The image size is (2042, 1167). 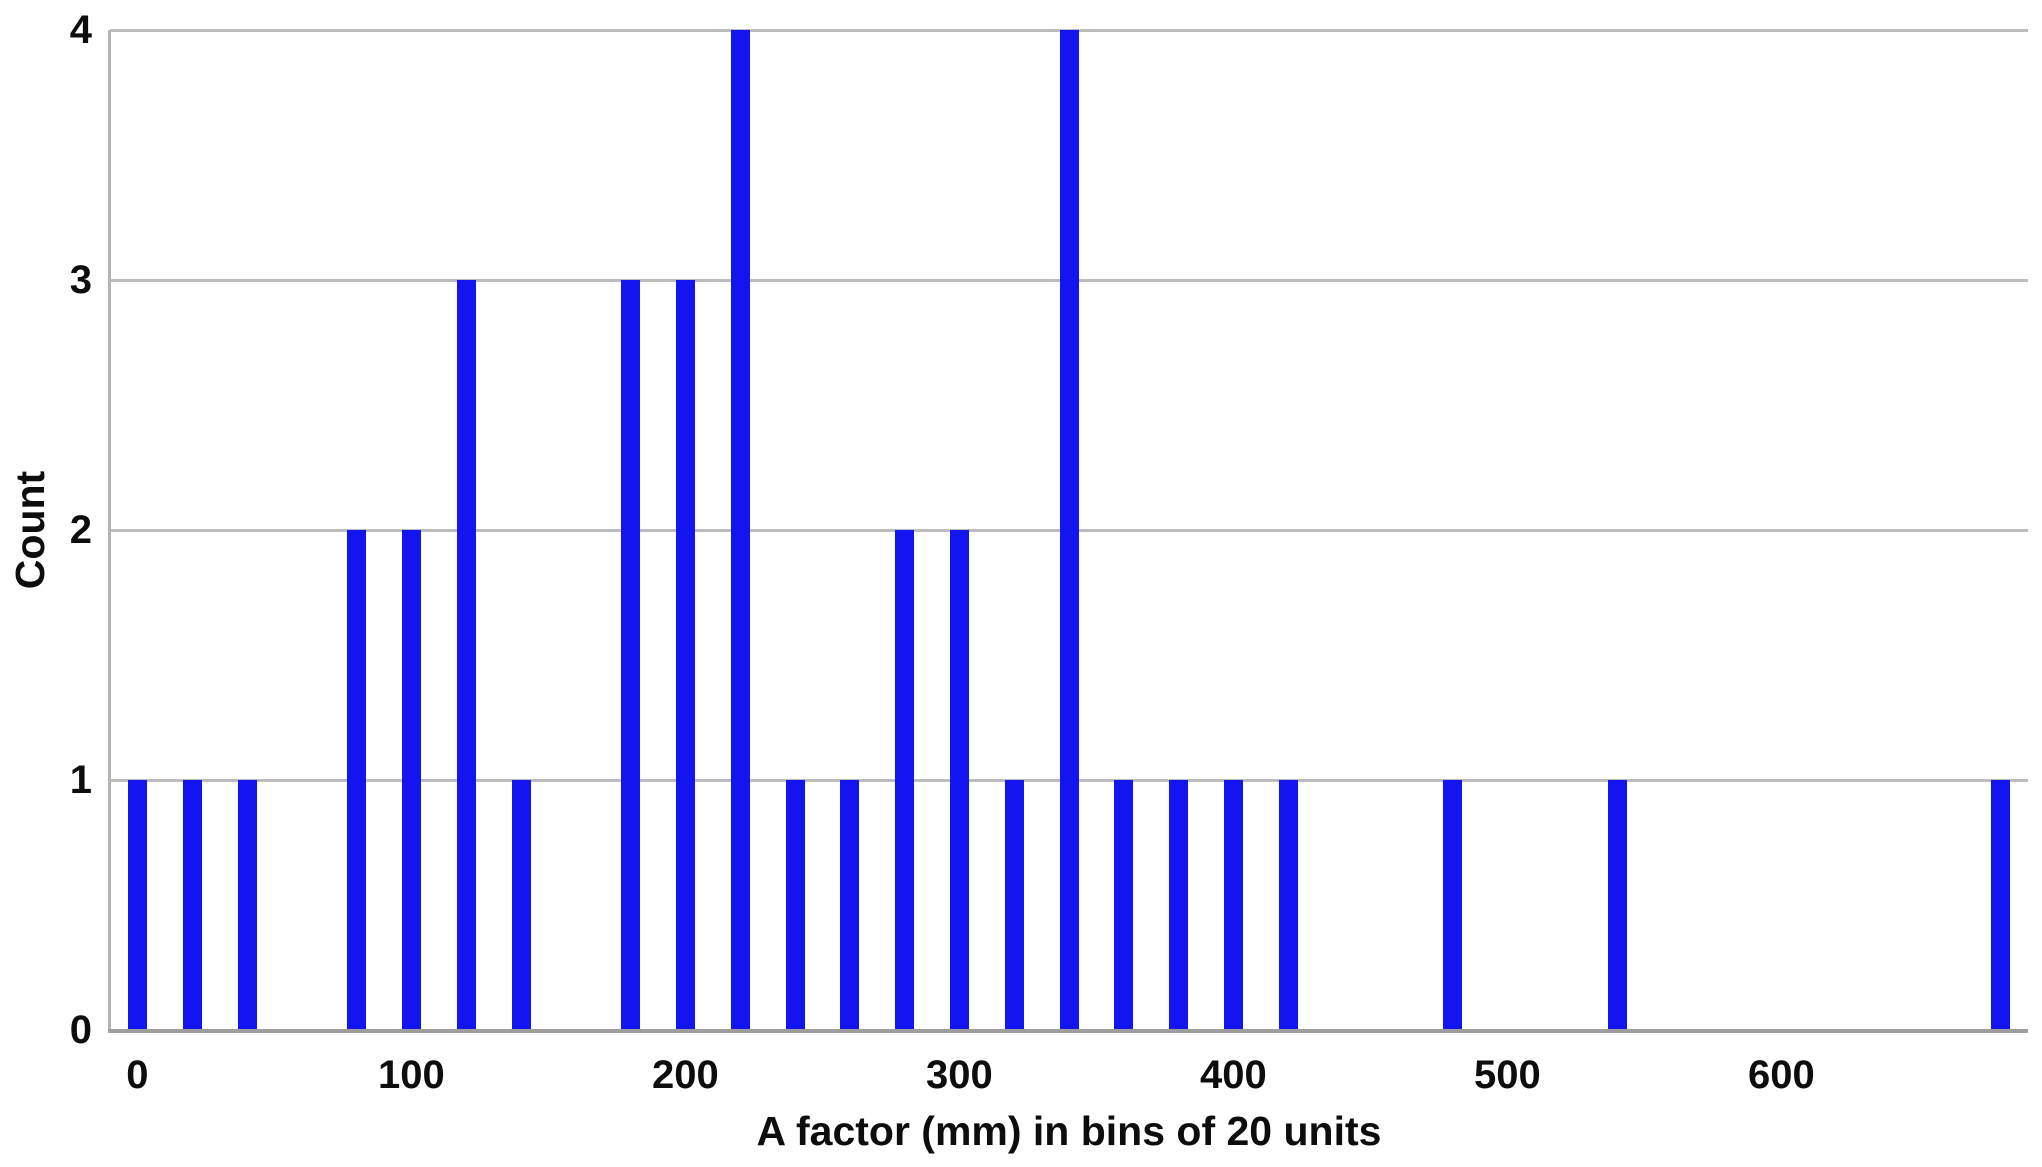 I want to click on x-tick-label-500: 500, so click(x=1507, y=1075).